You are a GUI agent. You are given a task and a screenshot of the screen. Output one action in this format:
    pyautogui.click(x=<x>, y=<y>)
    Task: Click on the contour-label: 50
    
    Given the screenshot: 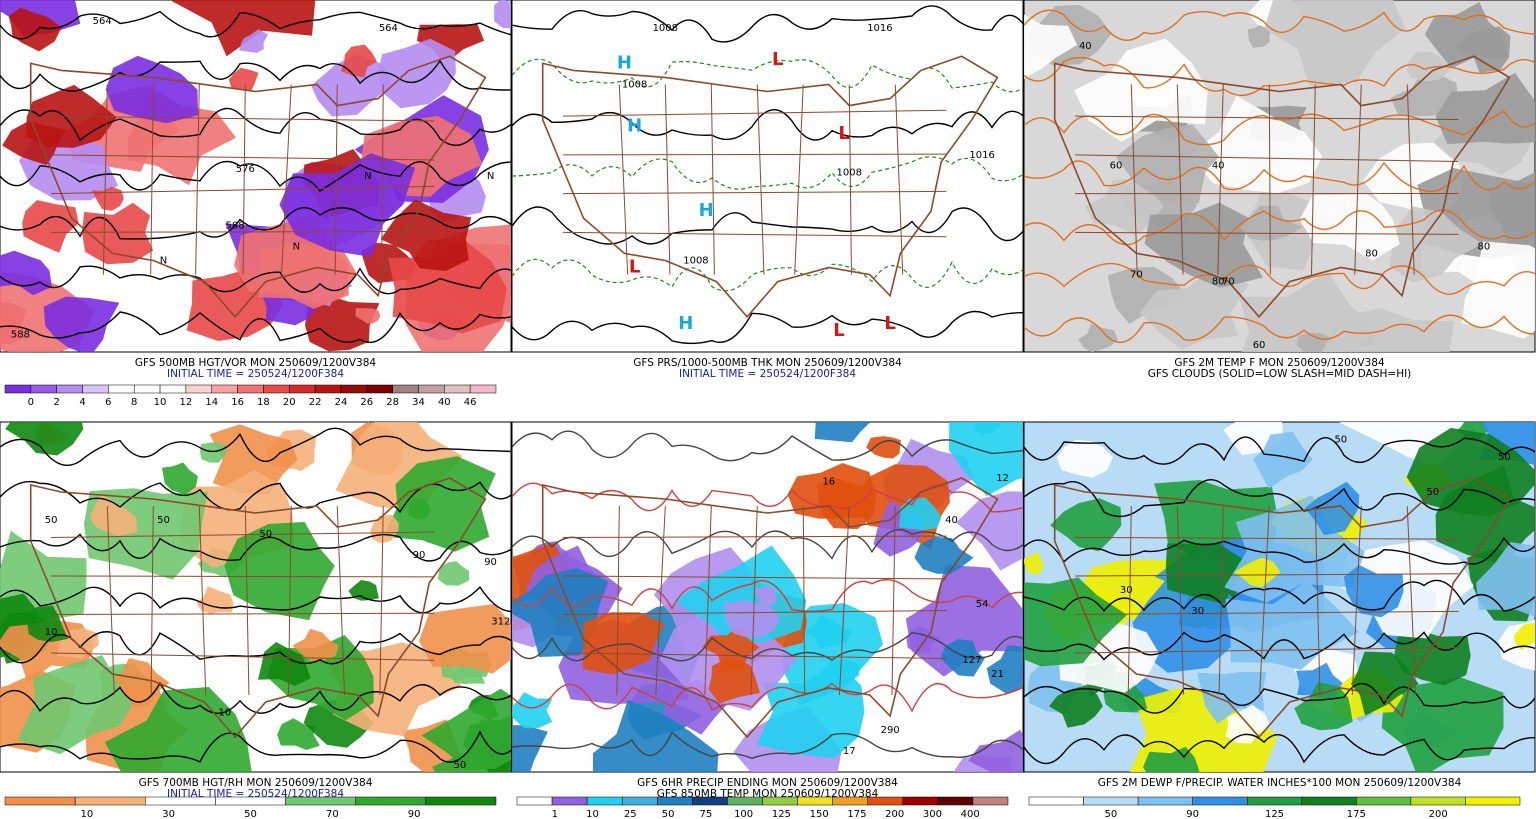 What is the action you would take?
    pyautogui.click(x=460, y=765)
    